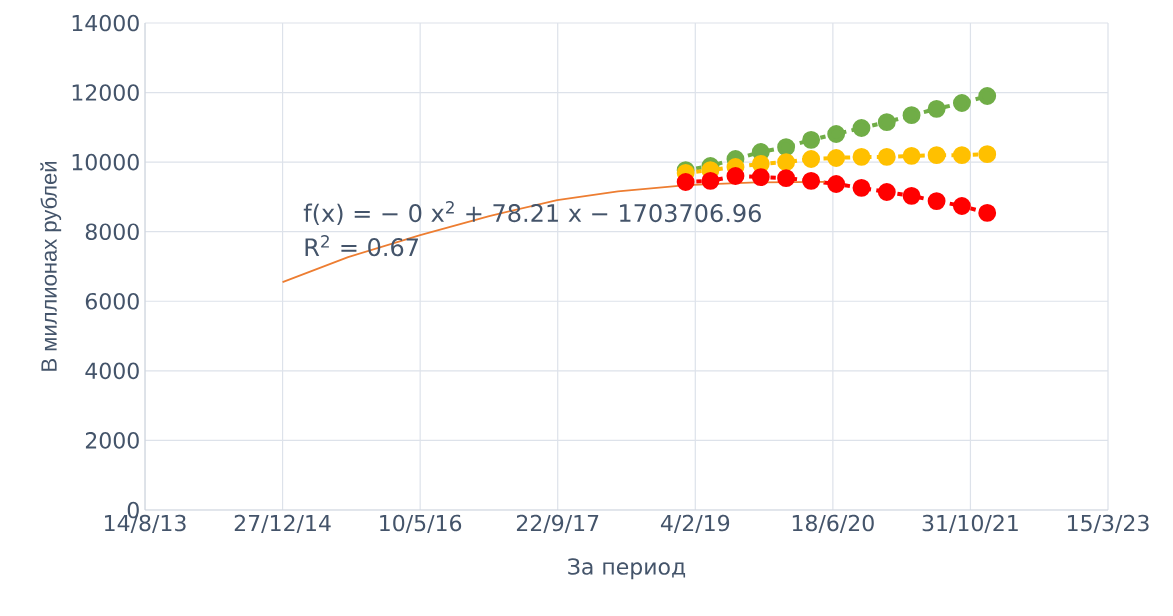 This screenshot has height=616, width=1173. Describe the element at coordinates (51, 266) in the screenshot. I see `y-axis-title: В миллионах рублей` at that location.